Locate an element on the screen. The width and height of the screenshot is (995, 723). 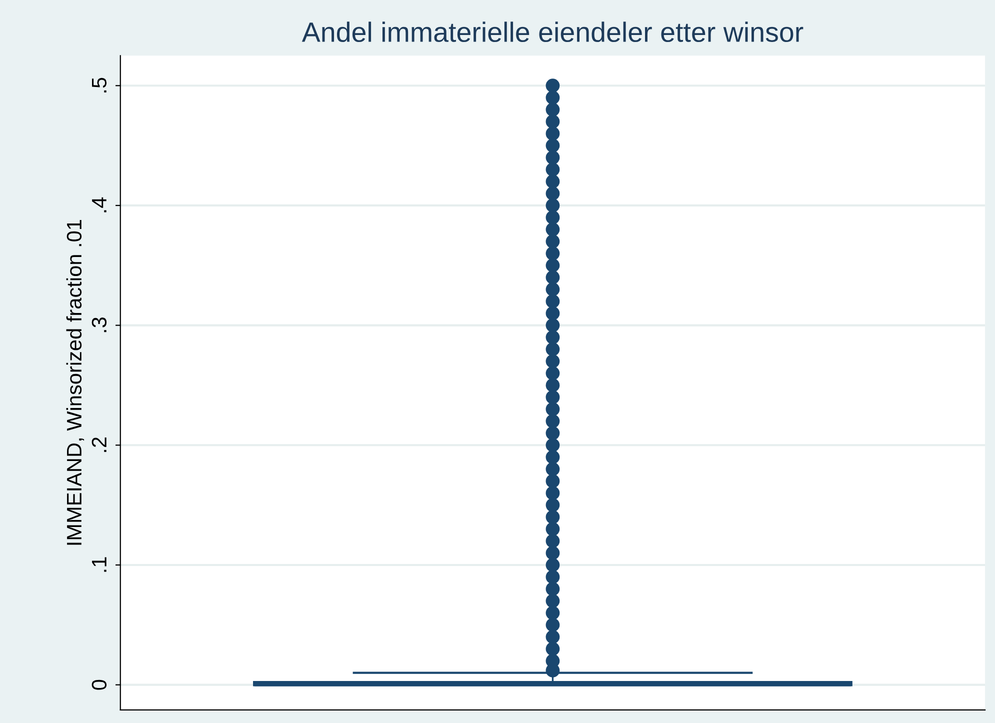
y-tick-label: .2 is located at coordinates (99, 445).